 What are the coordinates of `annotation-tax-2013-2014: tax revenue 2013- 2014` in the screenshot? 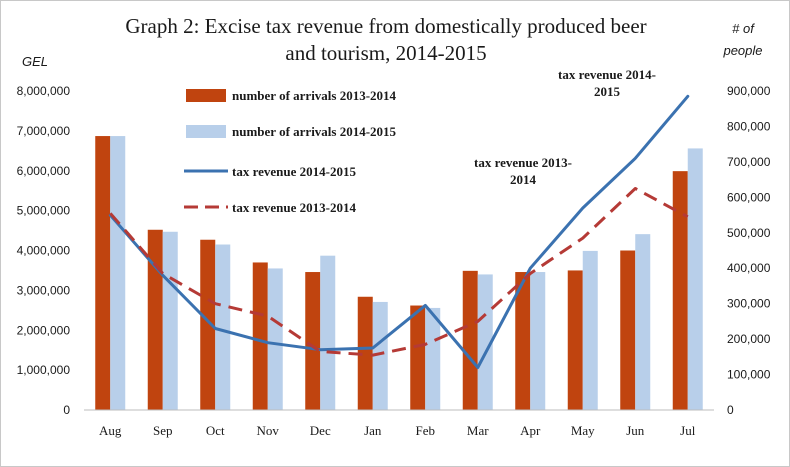 It's located at (523, 171).